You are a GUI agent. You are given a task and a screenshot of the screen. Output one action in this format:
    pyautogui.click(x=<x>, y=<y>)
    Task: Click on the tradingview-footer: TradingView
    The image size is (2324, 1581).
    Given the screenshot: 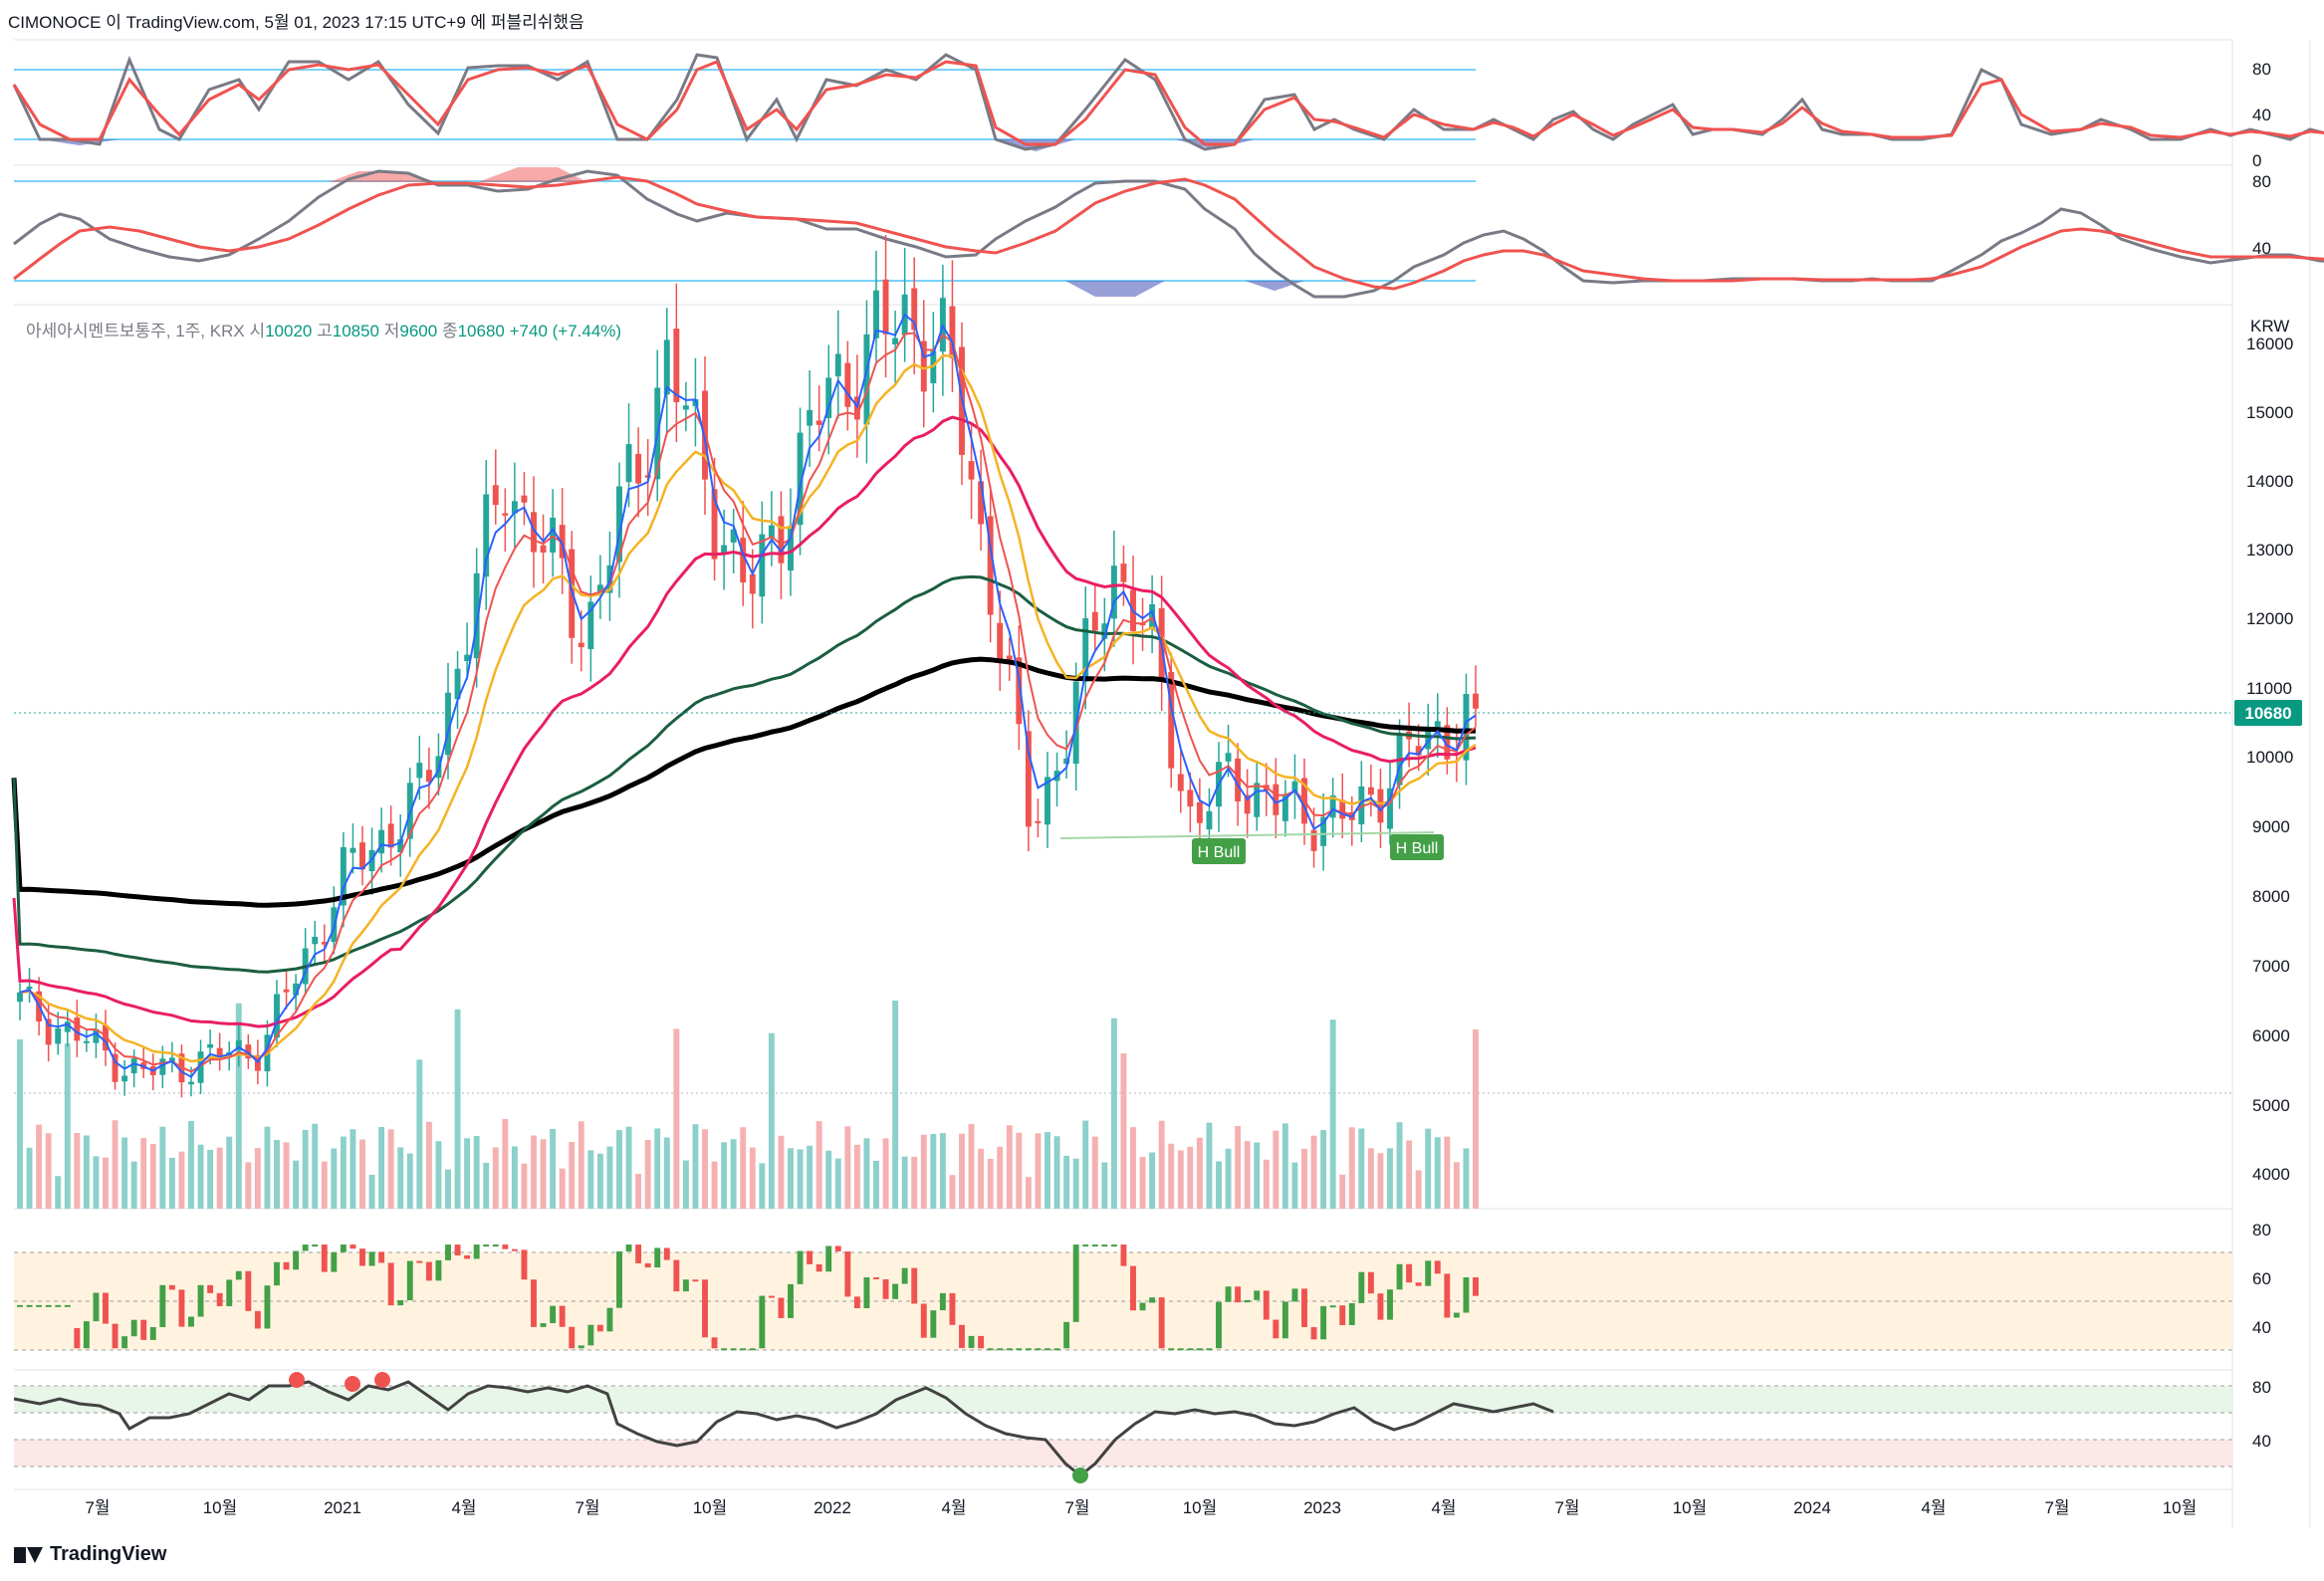 What is the action you would take?
    pyautogui.click(x=90, y=1554)
    